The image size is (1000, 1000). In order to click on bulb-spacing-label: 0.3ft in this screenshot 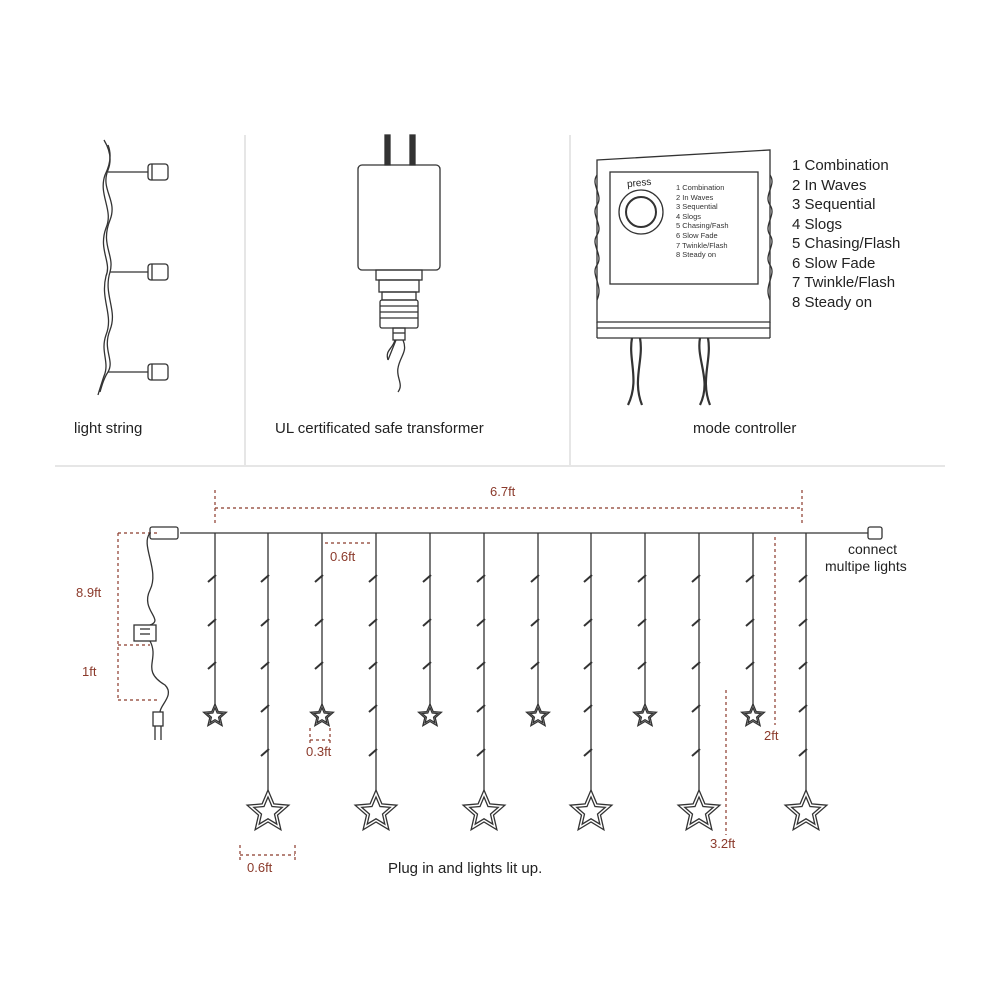, I will do `click(319, 751)`.